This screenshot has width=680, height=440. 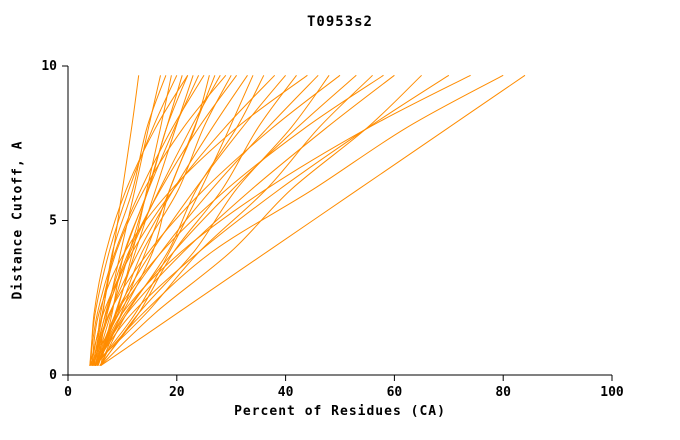 What do you see at coordinates (286, 392) in the screenshot?
I see `x-tick-label: 40` at bounding box center [286, 392].